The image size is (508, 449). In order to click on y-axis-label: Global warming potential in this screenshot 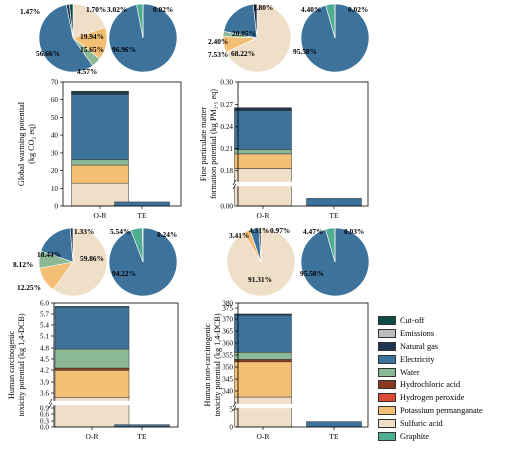, I will do `click(21, 143)`.